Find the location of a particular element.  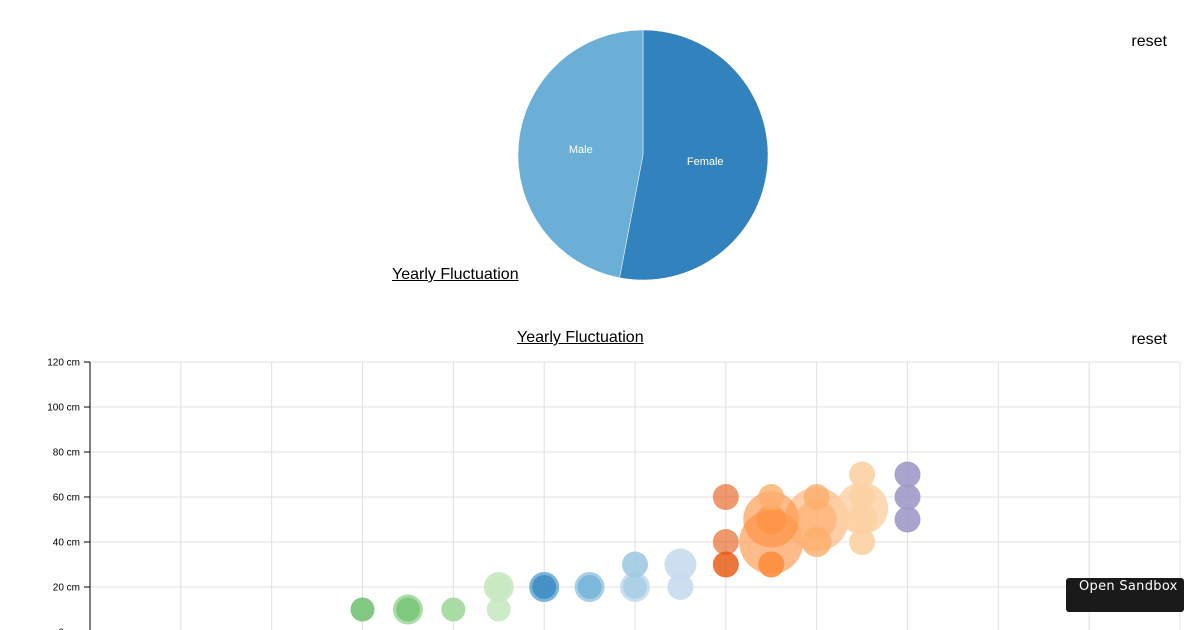

pie-label-female: Female is located at coordinates (705, 162).